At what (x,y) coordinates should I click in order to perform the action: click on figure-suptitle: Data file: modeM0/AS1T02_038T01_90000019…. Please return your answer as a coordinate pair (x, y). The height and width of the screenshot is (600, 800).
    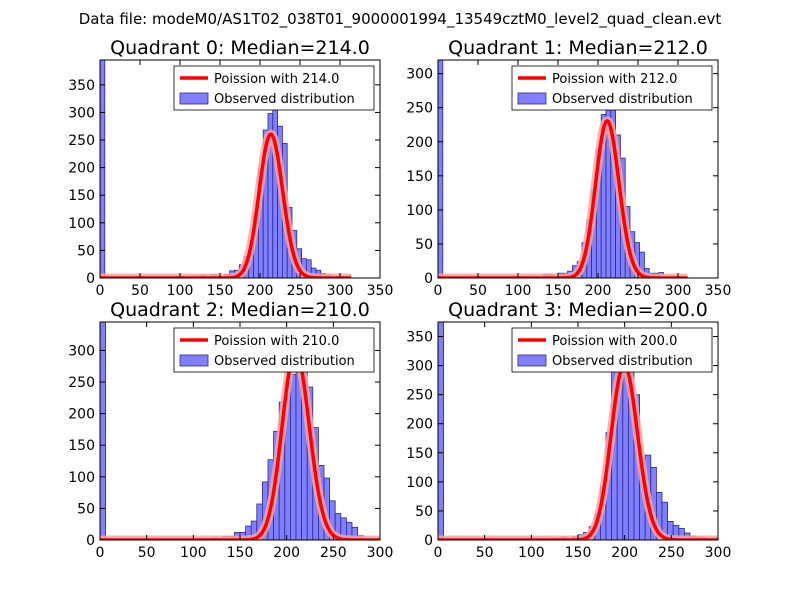
    Looking at the image, I should click on (400, 19).